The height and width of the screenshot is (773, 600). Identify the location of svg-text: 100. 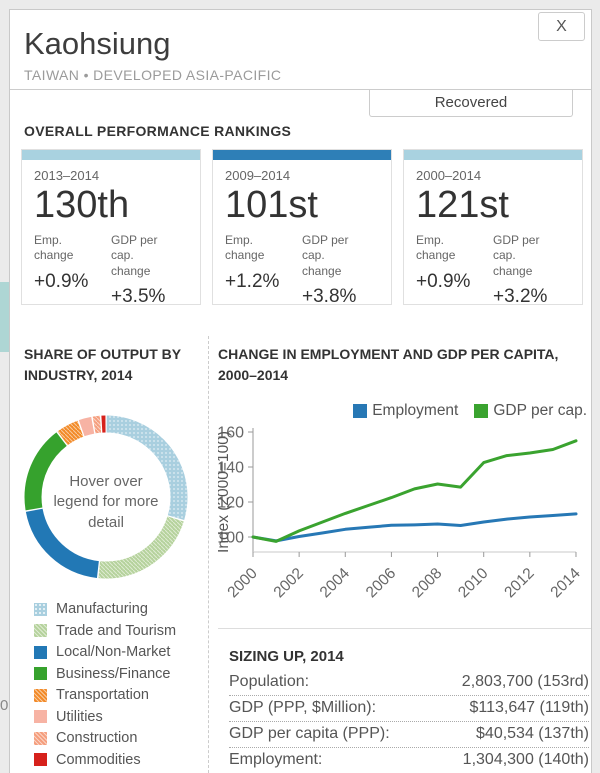
(231, 538).